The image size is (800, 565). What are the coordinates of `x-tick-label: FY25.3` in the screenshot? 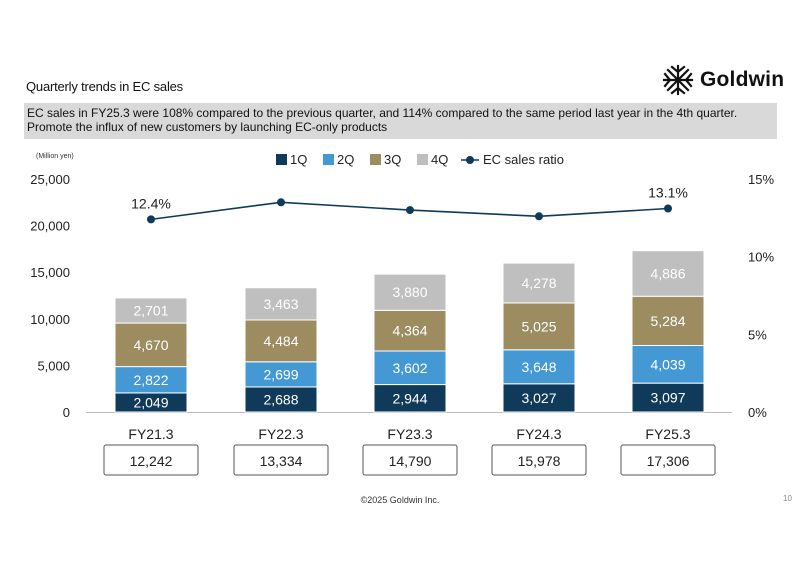 It's located at (667, 434).